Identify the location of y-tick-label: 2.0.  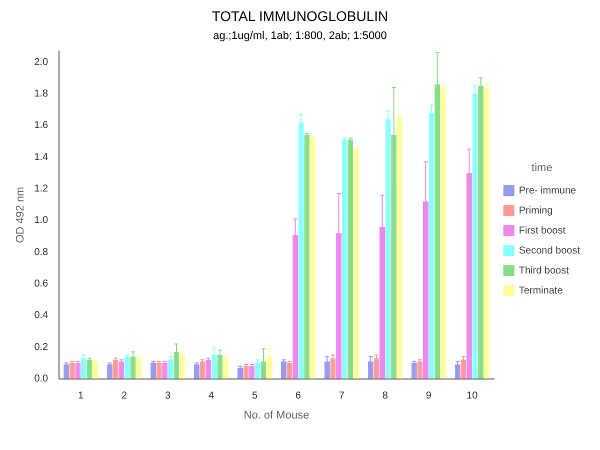
(41, 62).